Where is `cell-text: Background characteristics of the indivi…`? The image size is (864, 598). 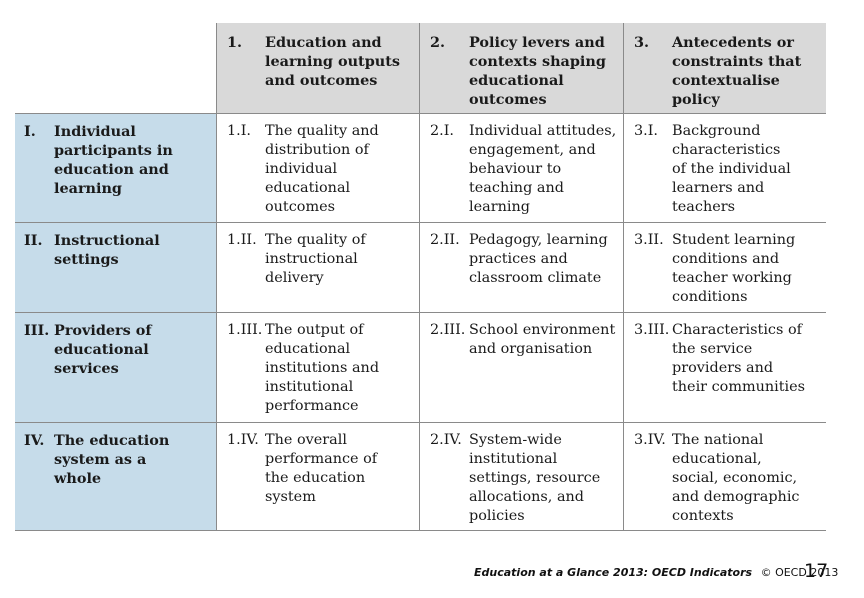
cell-text: Background characteristics of the indivi… is located at coordinates (731, 169).